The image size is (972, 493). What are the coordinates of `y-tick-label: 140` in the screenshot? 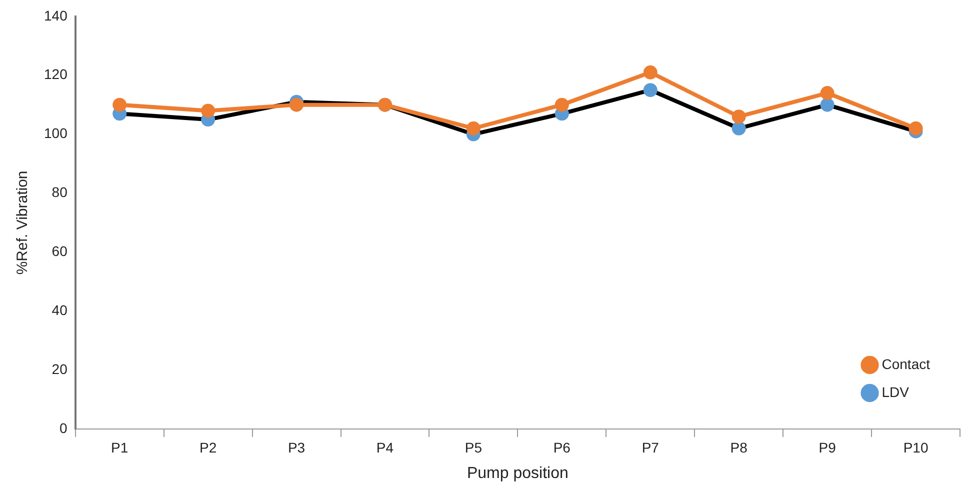 It's located at (56, 15).